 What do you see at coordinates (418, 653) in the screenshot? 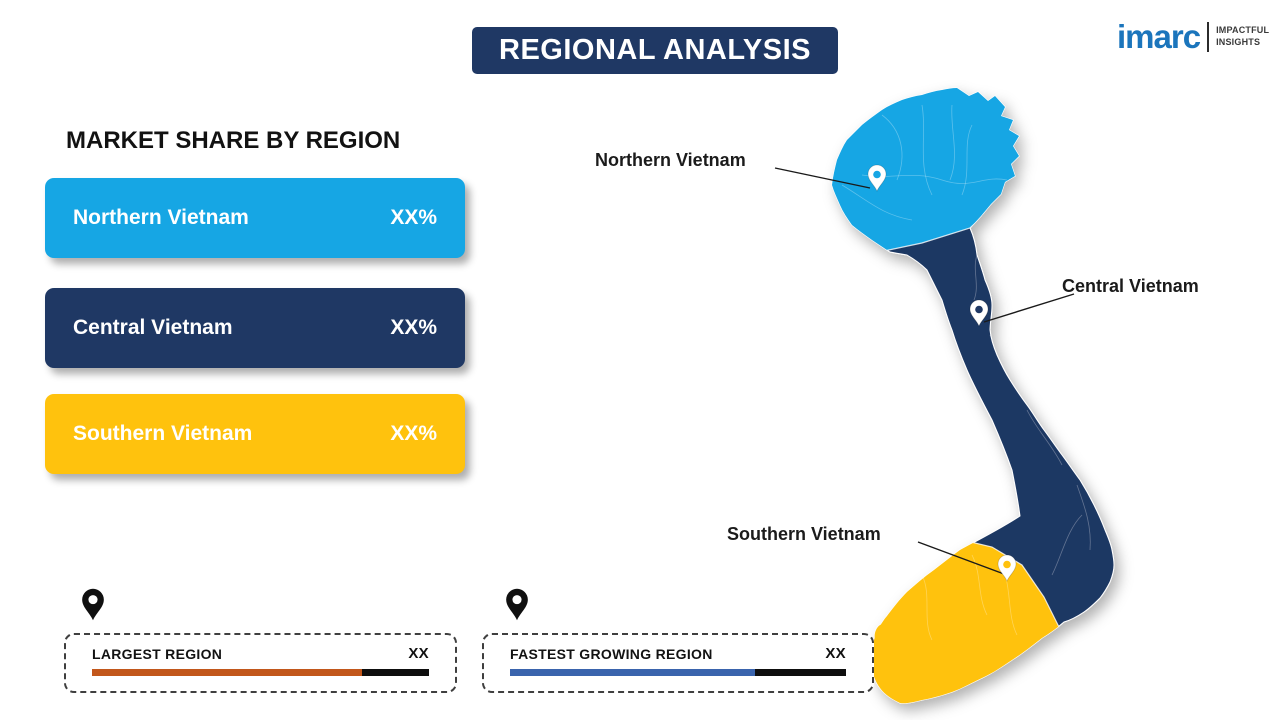
I see `largest-region-value: XX` at bounding box center [418, 653].